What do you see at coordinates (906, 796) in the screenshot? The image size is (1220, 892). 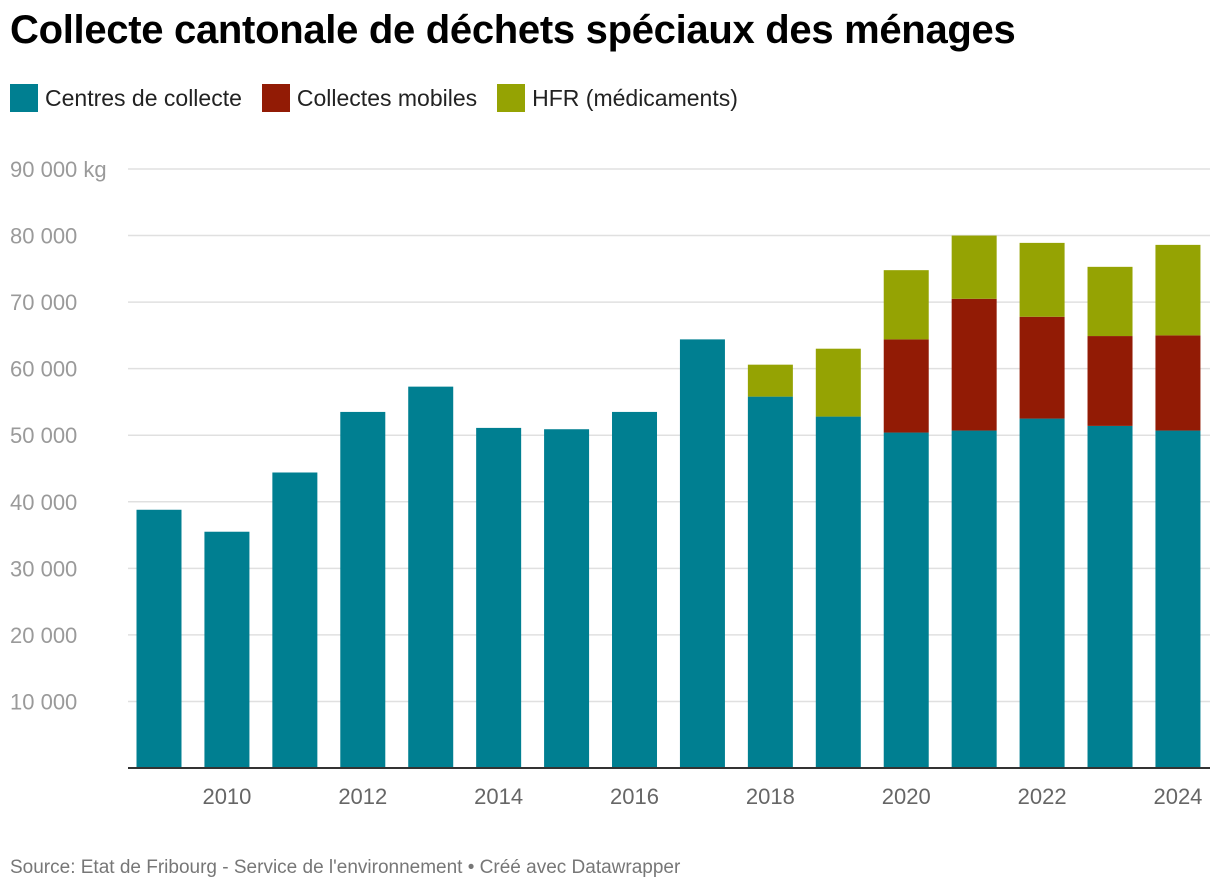 I see `x-tick-label: 2020` at bounding box center [906, 796].